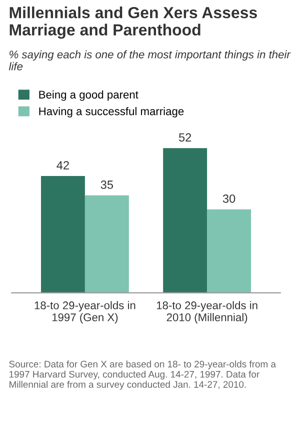 This screenshot has width=292, height=437. I want to click on data-label: 42, so click(62, 165).